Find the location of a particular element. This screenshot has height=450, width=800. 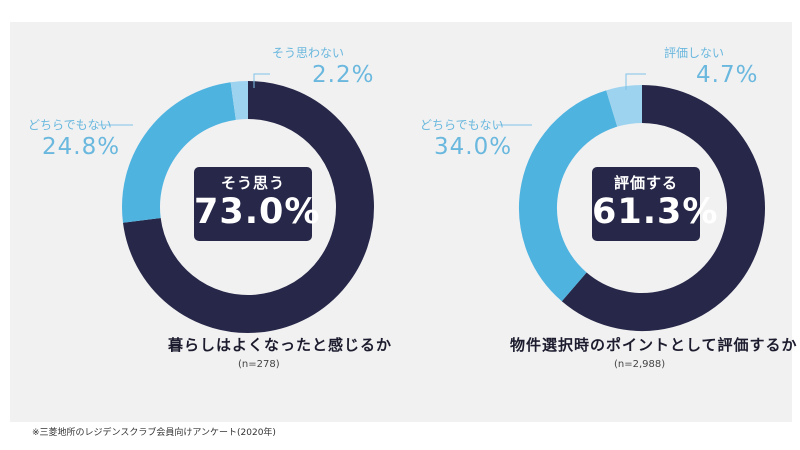

callout-label-negative-1: そう思わない is located at coordinates (308, 53).